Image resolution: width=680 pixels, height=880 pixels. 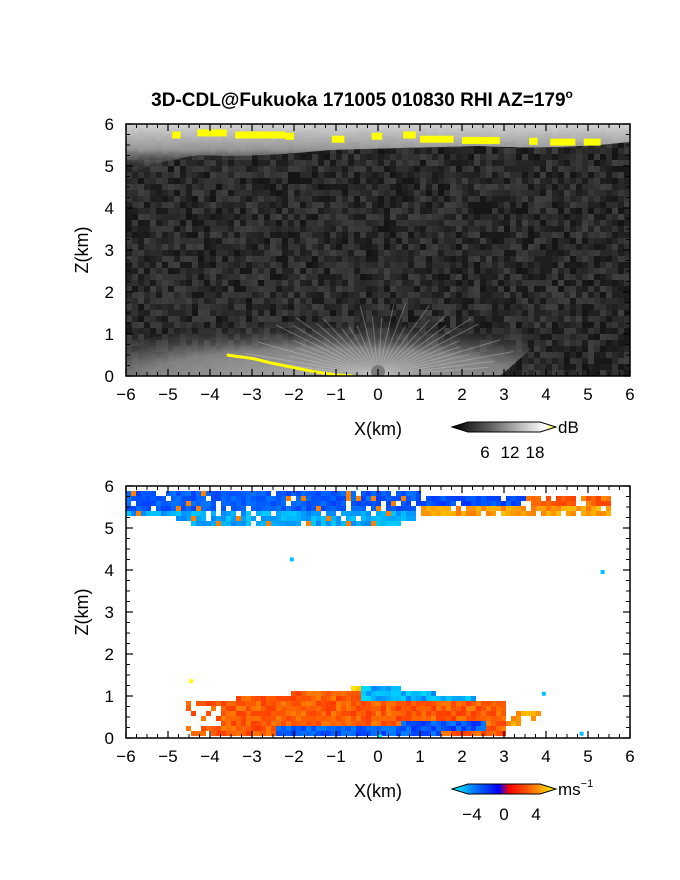 I want to click on echo-ray, so click(x=418, y=358).